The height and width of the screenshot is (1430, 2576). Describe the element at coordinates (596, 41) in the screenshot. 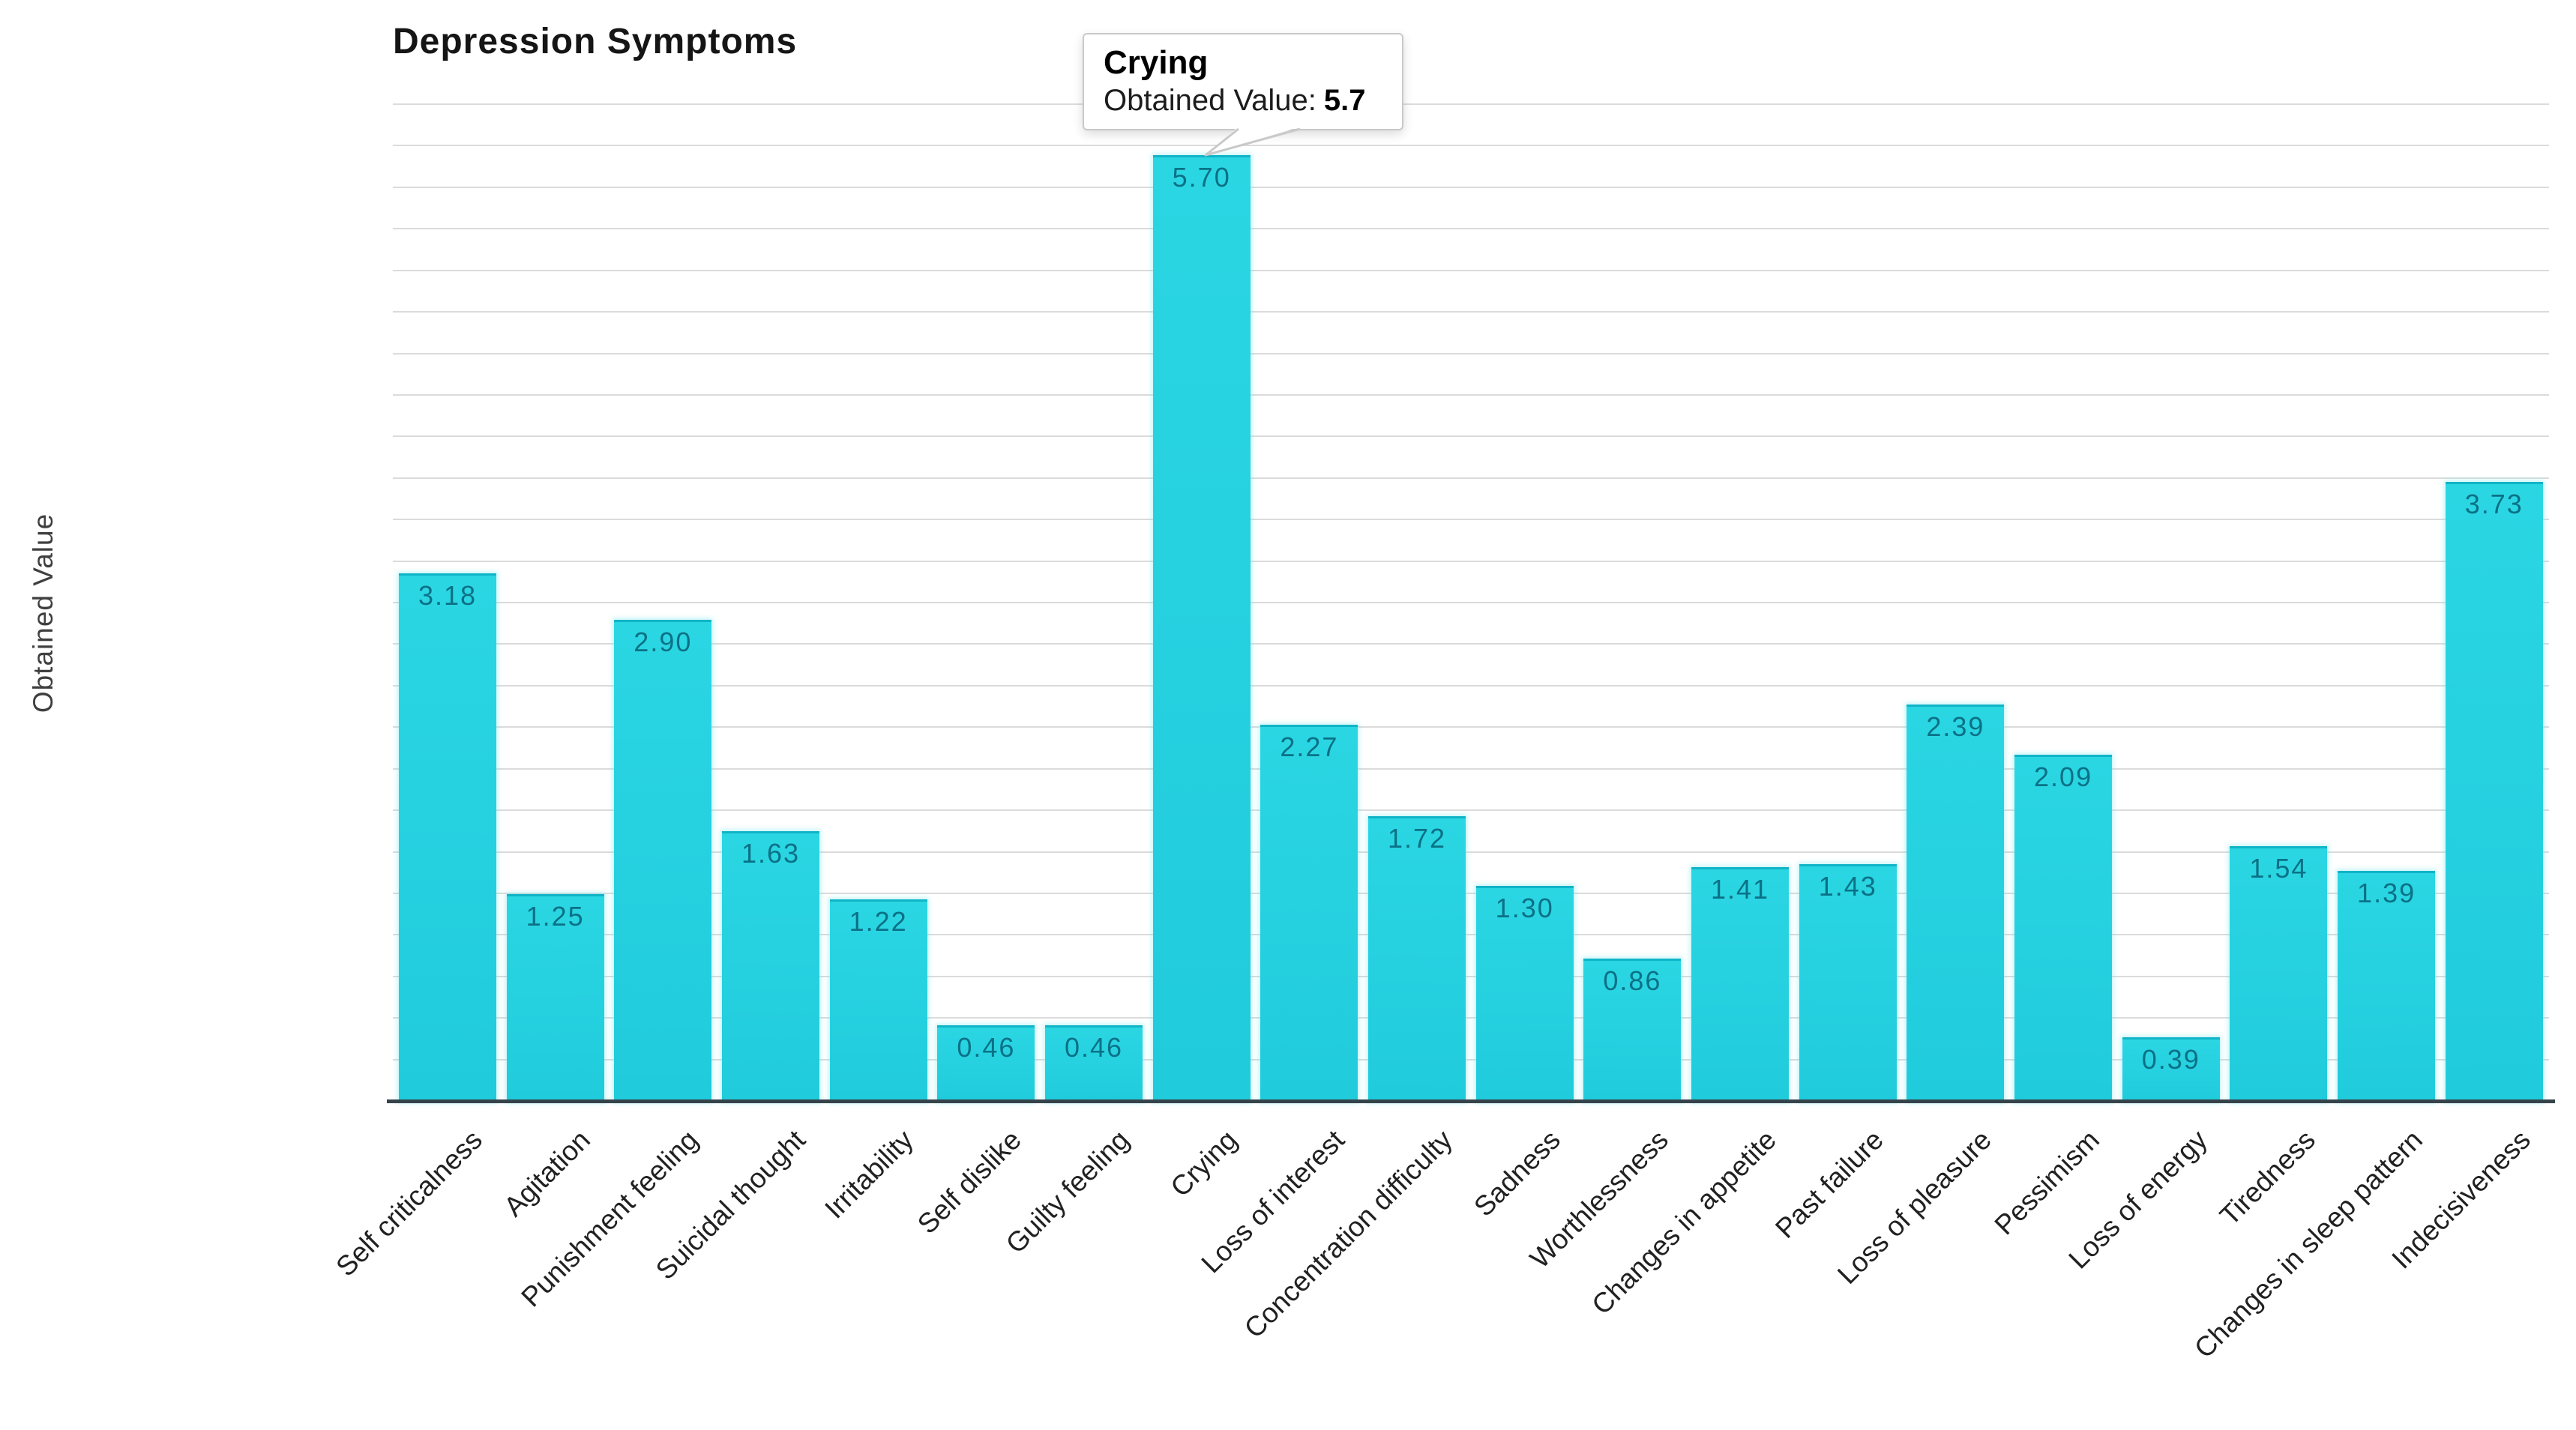

I see `chart-title: Depression Symptoms` at that location.